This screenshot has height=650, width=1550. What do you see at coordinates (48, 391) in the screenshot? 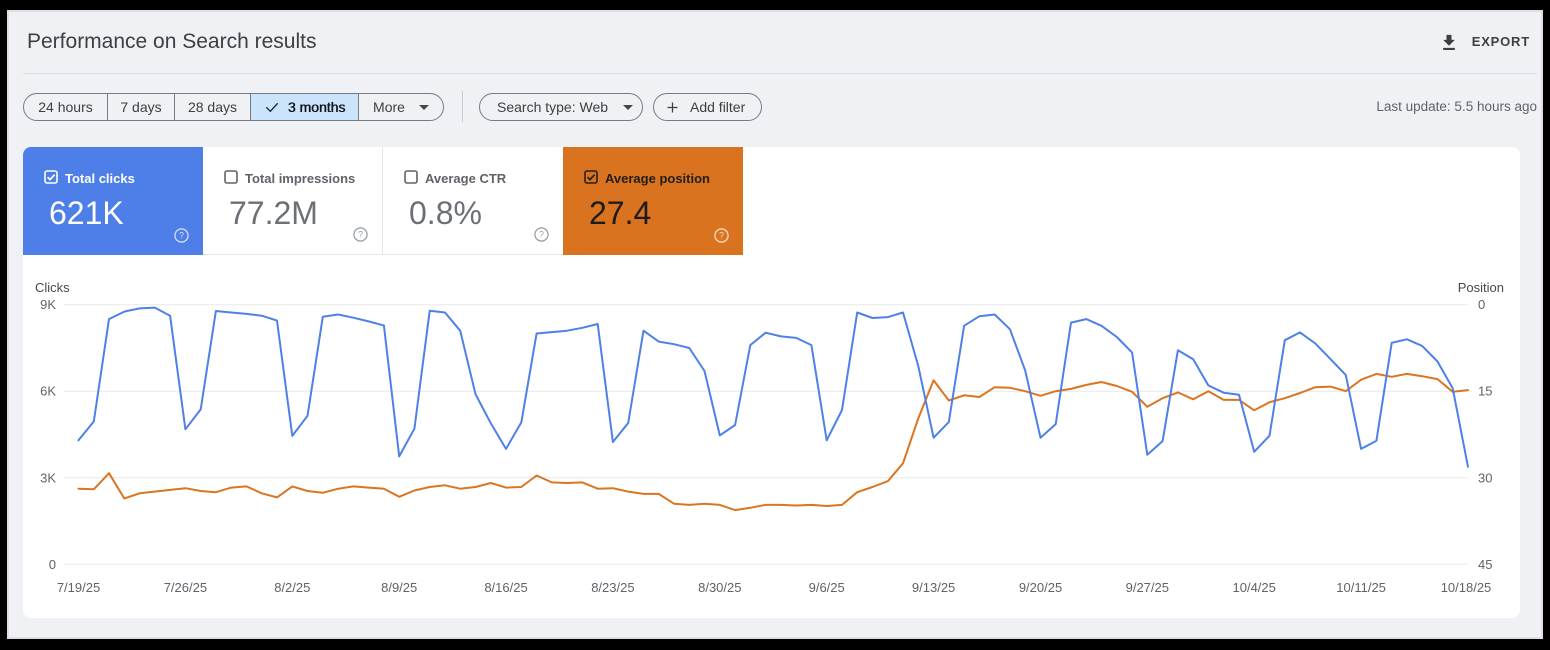
I see `svg-text: 6K` at bounding box center [48, 391].